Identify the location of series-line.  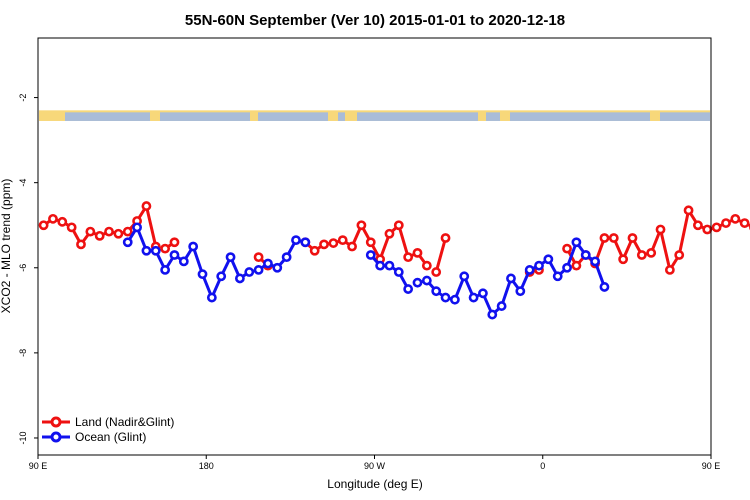
(657, 240).